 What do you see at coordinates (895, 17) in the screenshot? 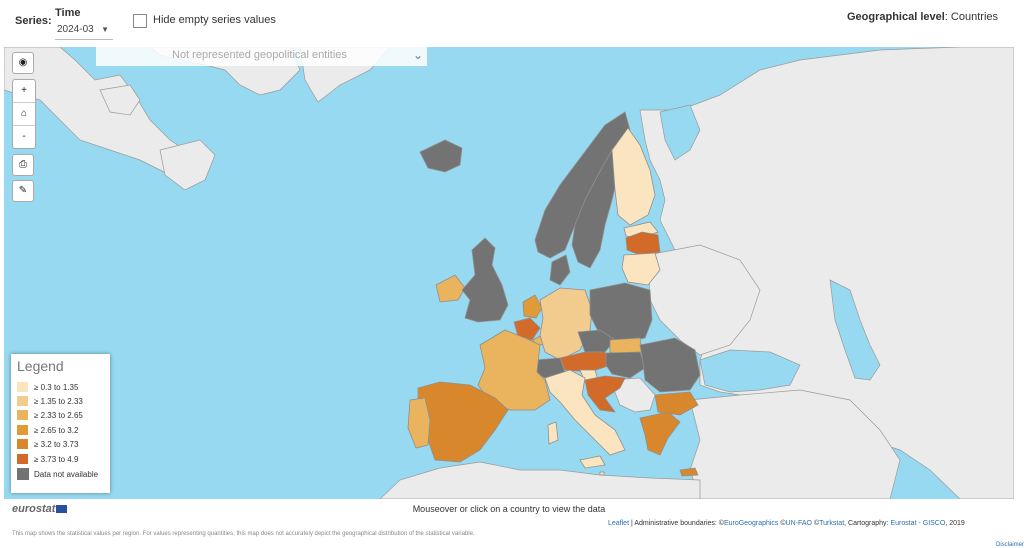
I see `geo-level-label: Geographical level` at bounding box center [895, 17].